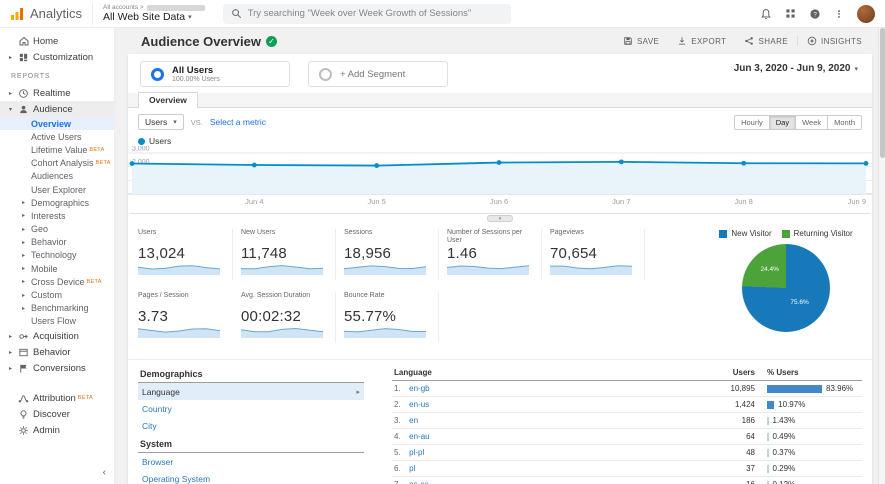 The width and height of the screenshot is (885, 484). I want to click on sidebar-item-audience: ▾ Audience, so click(57, 109).